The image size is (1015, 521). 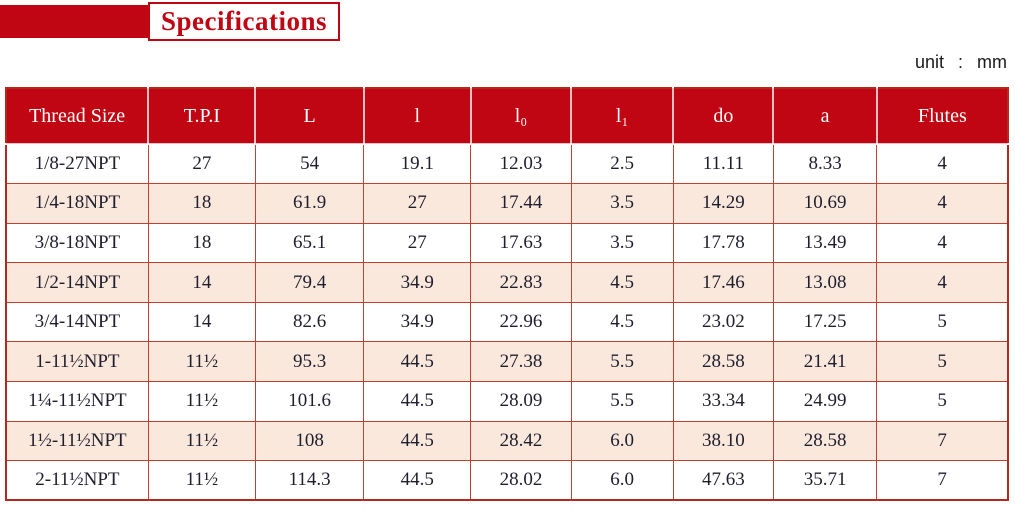 I want to click on table-cell: 1¼-11½NPT, so click(x=77, y=401).